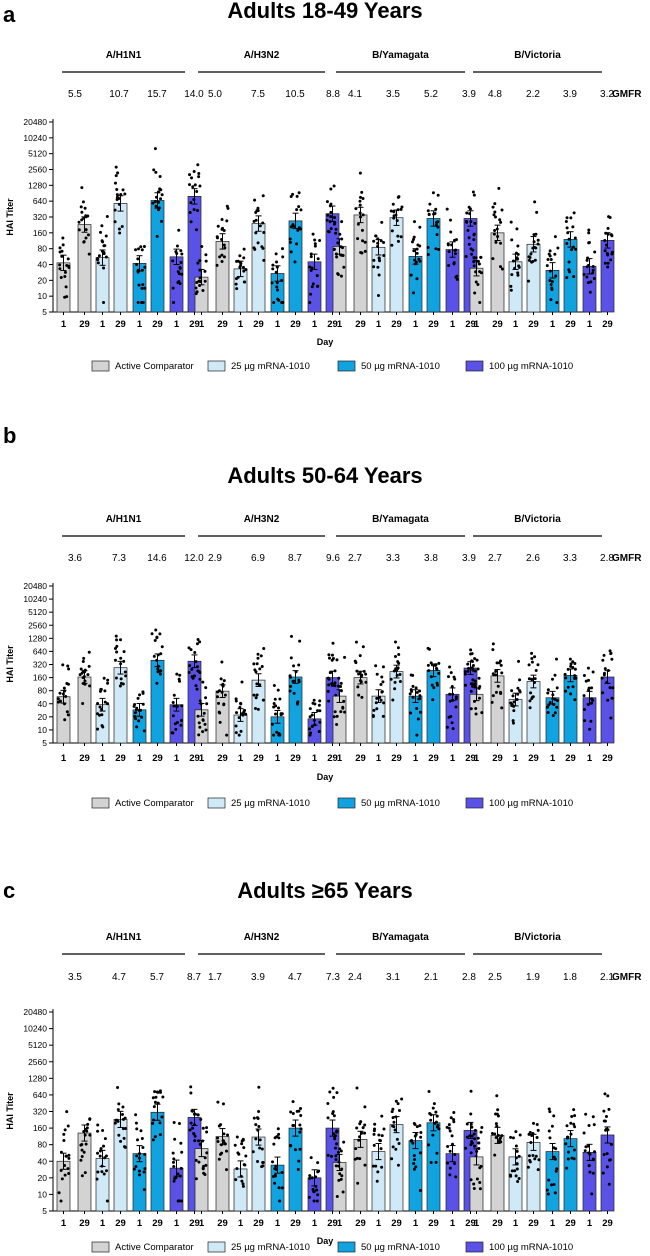  I want to click on y-tick-label: 5, so click(44, 1211).